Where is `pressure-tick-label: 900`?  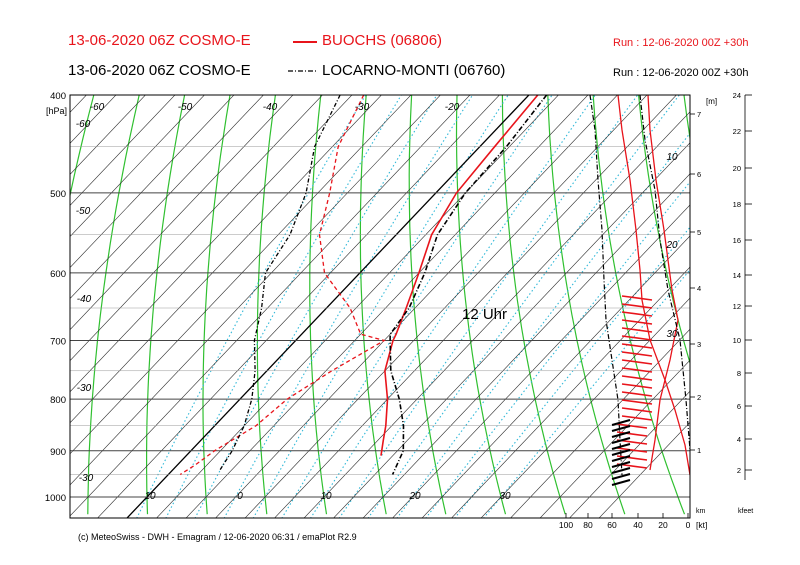
pressure-tick-label: 900 is located at coordinates (58, 452).